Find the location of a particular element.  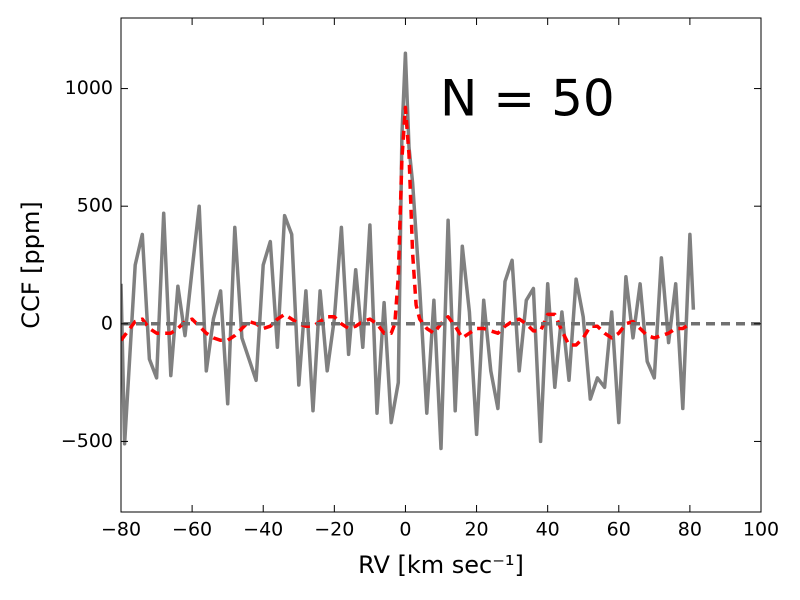

x-tick-label: 60 is located at coordinates (619, 530).